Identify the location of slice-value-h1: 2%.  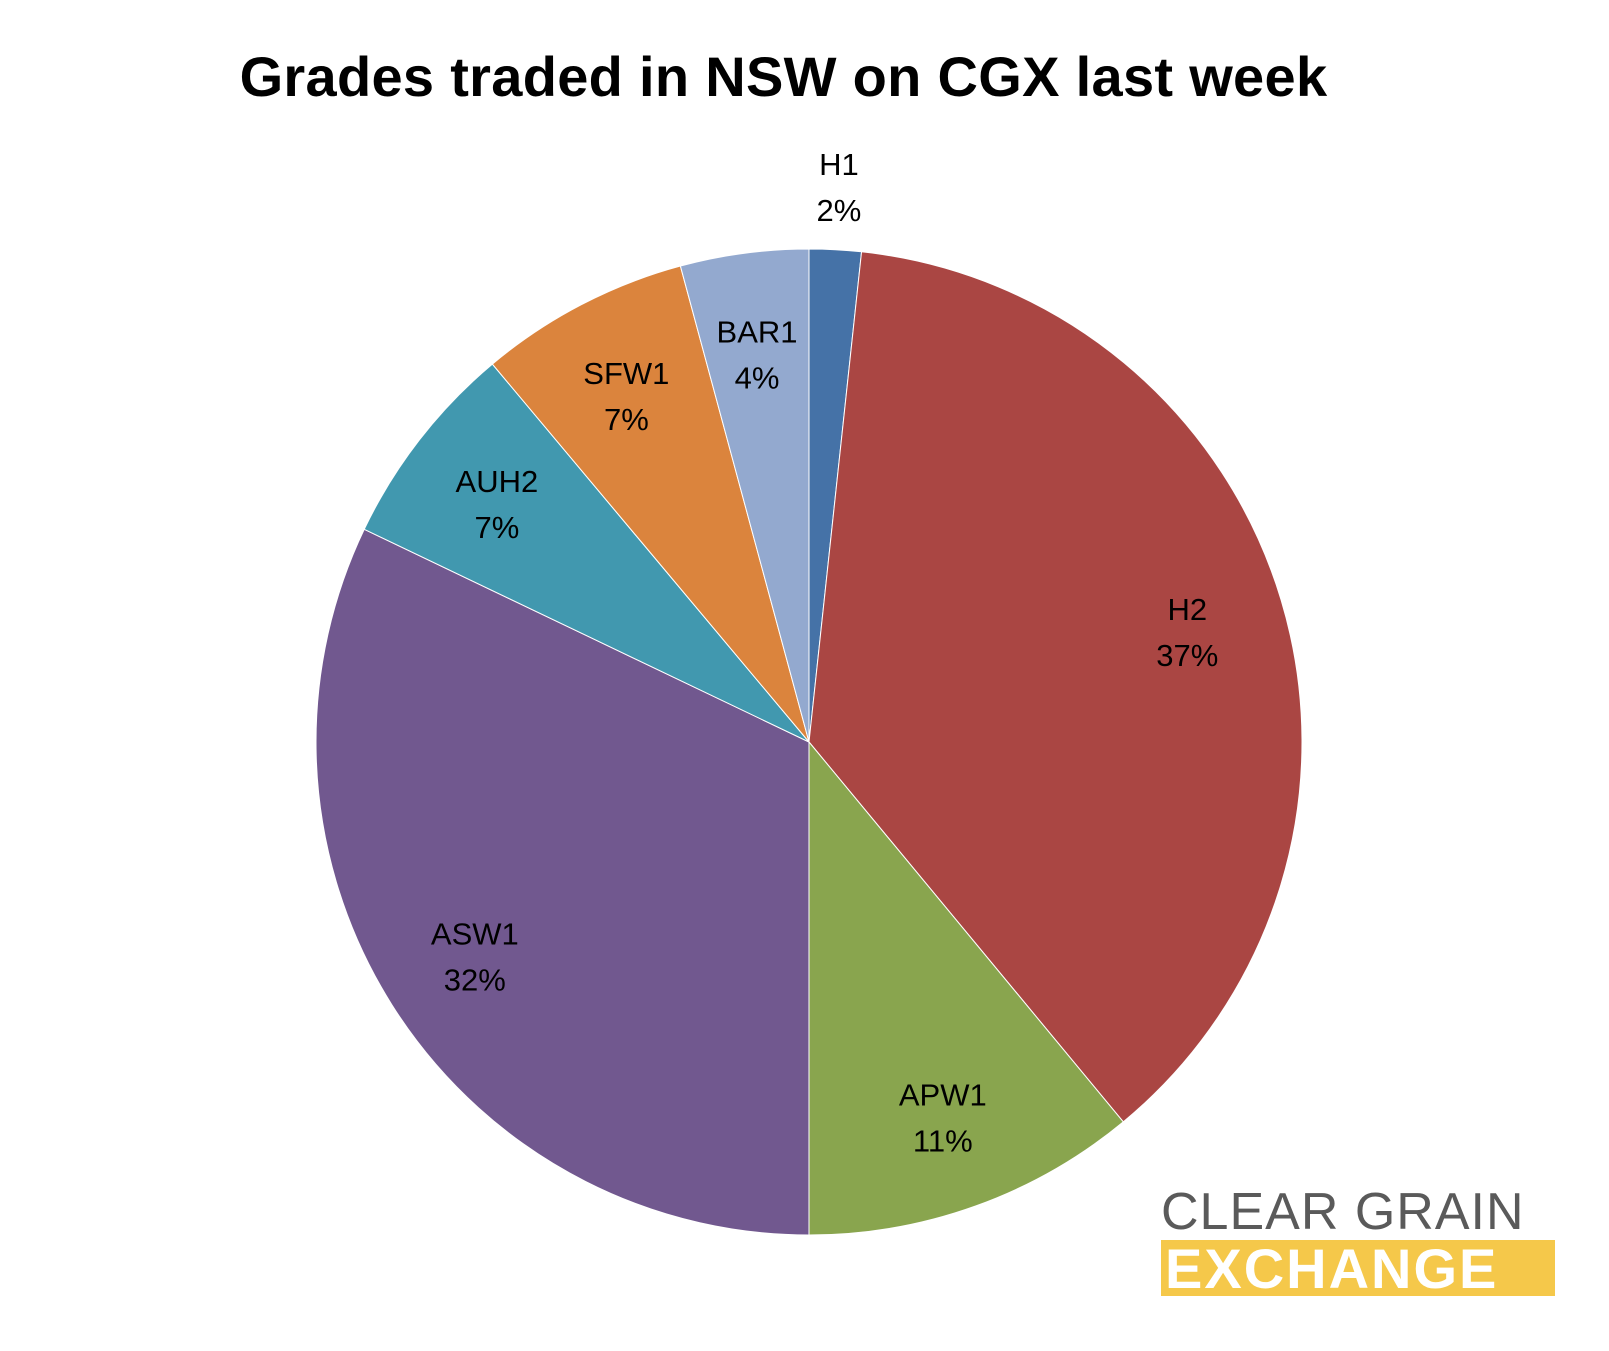
(838, 210).